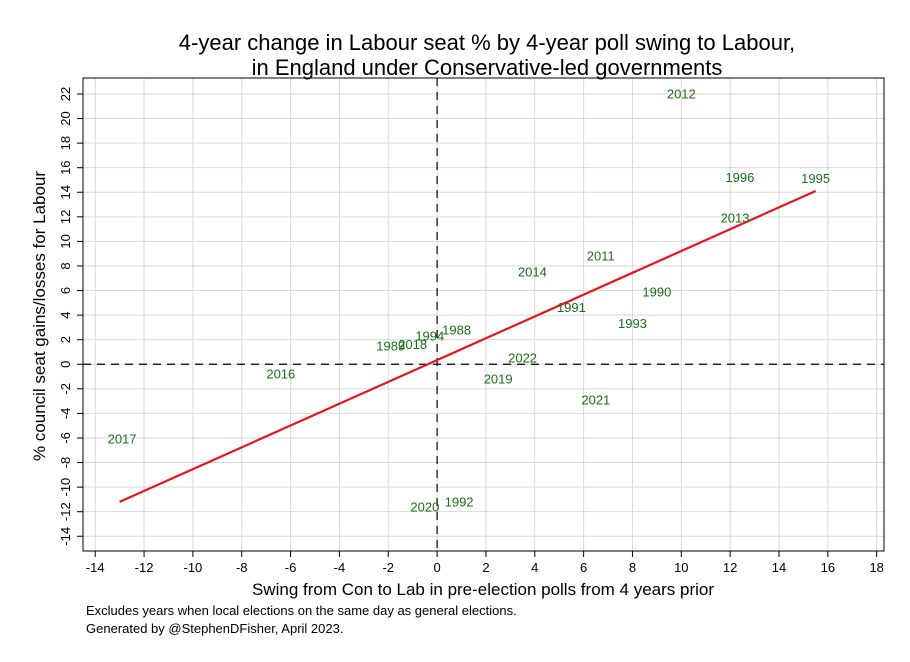 This screenshot has width=910, height=662. I want to click on y-tick-label: 6, so click(65, 290).